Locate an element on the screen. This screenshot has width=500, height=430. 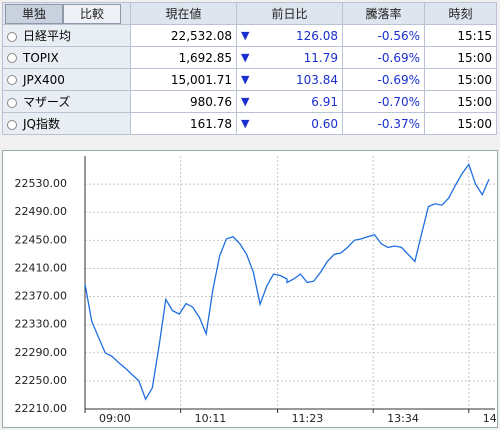
column-header: 前日比 is located at coordinates (289, 13).